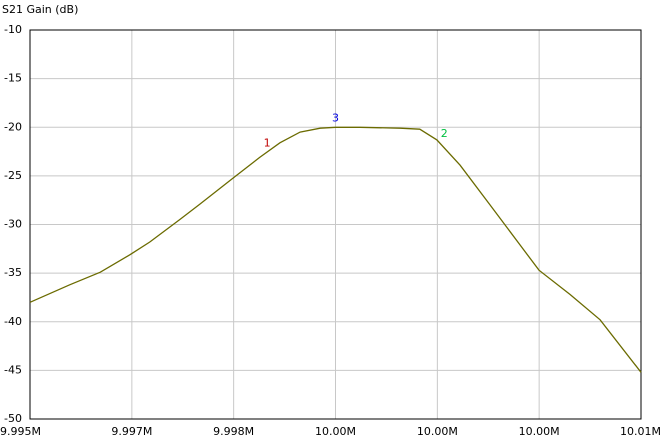 The width and height of the screenshot is (661, 442). I want to click on y-tick-label: -15, so click(13, 78).